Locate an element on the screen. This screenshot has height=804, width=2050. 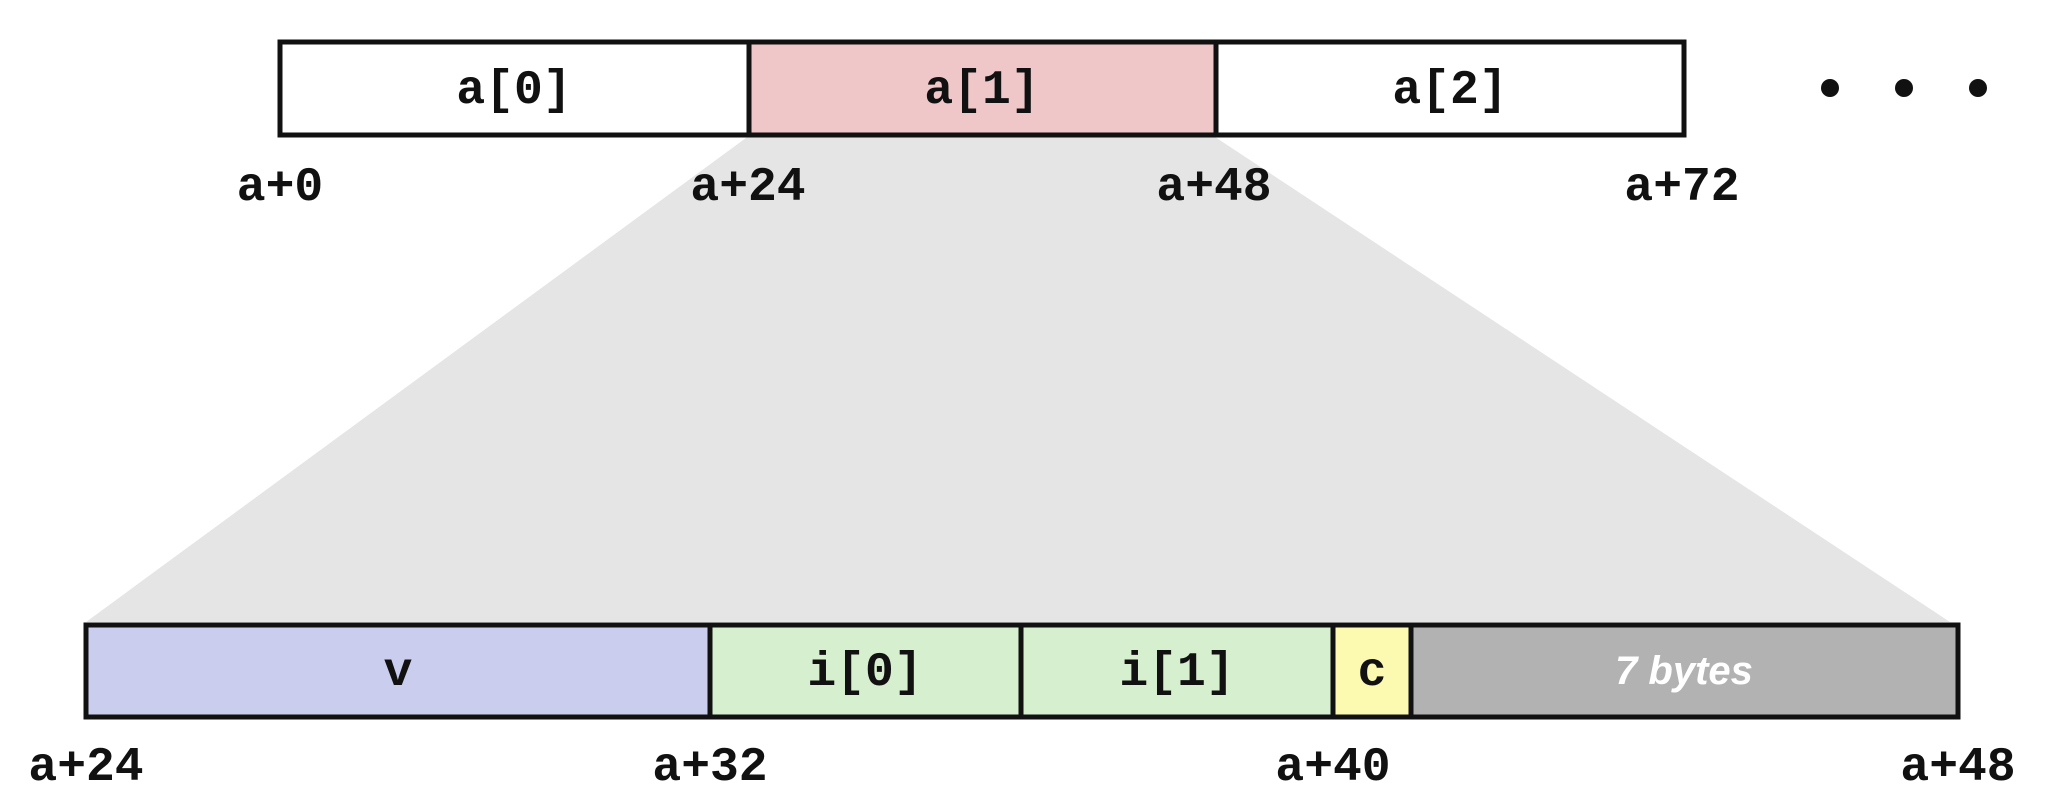
top-addresses: a+0 a+24 a+48 a+72 is located at coordinates (988, 188).